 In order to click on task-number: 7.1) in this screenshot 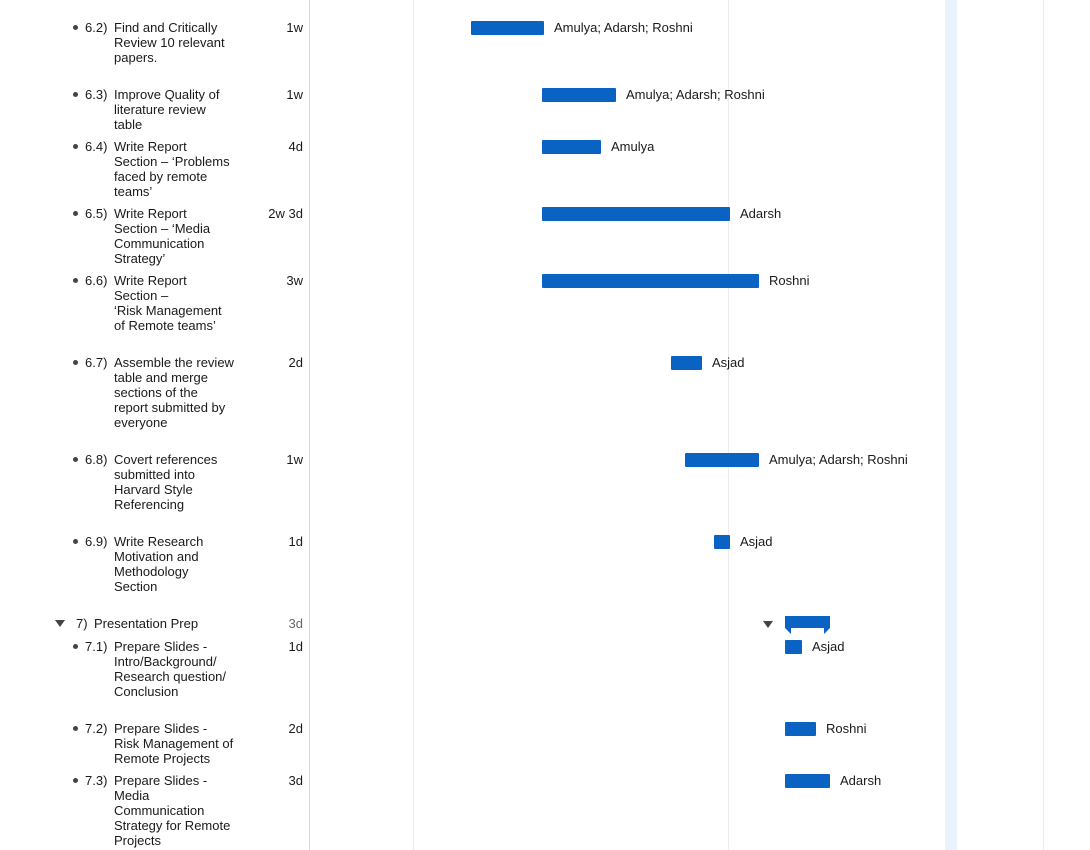, I will do `click(96, 646)`.